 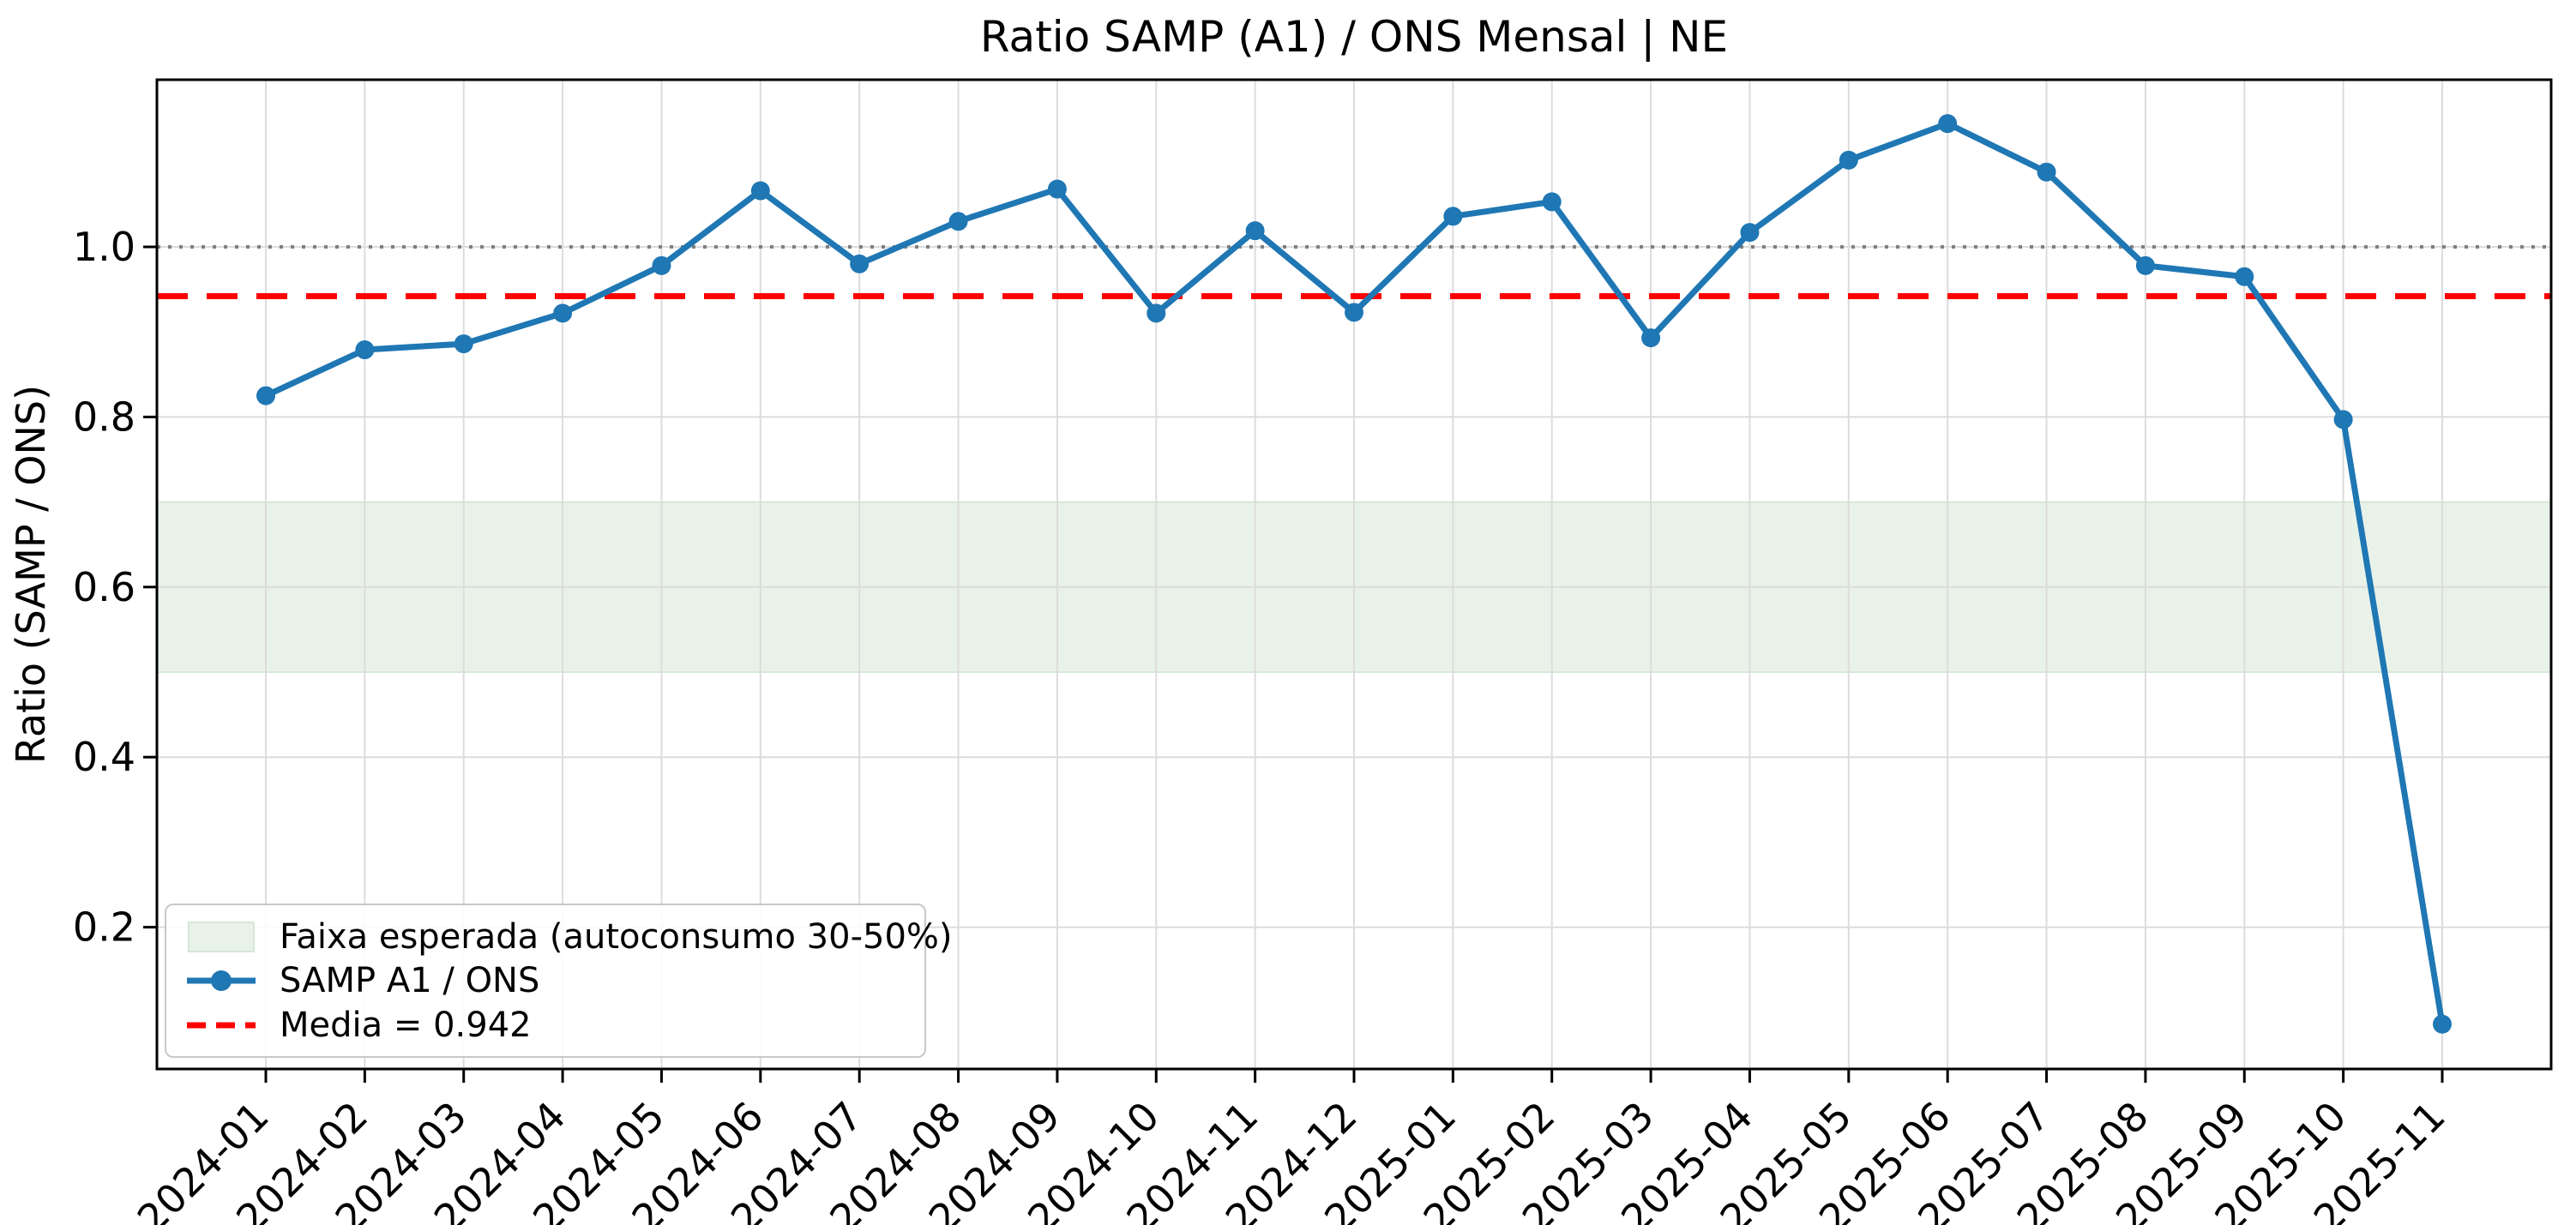 I want to click on mean-dashed-swatch-icon, so click(x=222, y=1025).